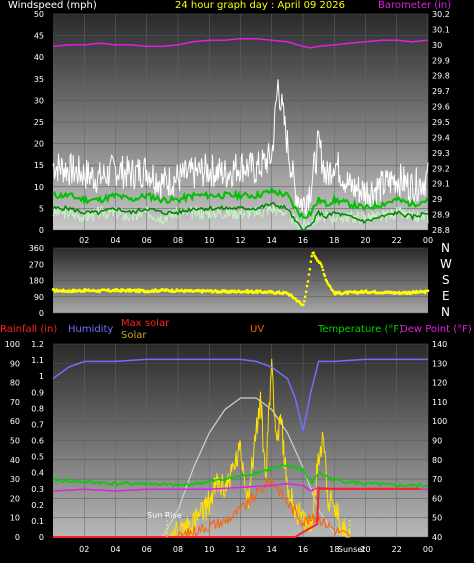 The image size is (474, 563). I want to click on temperature-y-tick: 120, so click(439, 383).